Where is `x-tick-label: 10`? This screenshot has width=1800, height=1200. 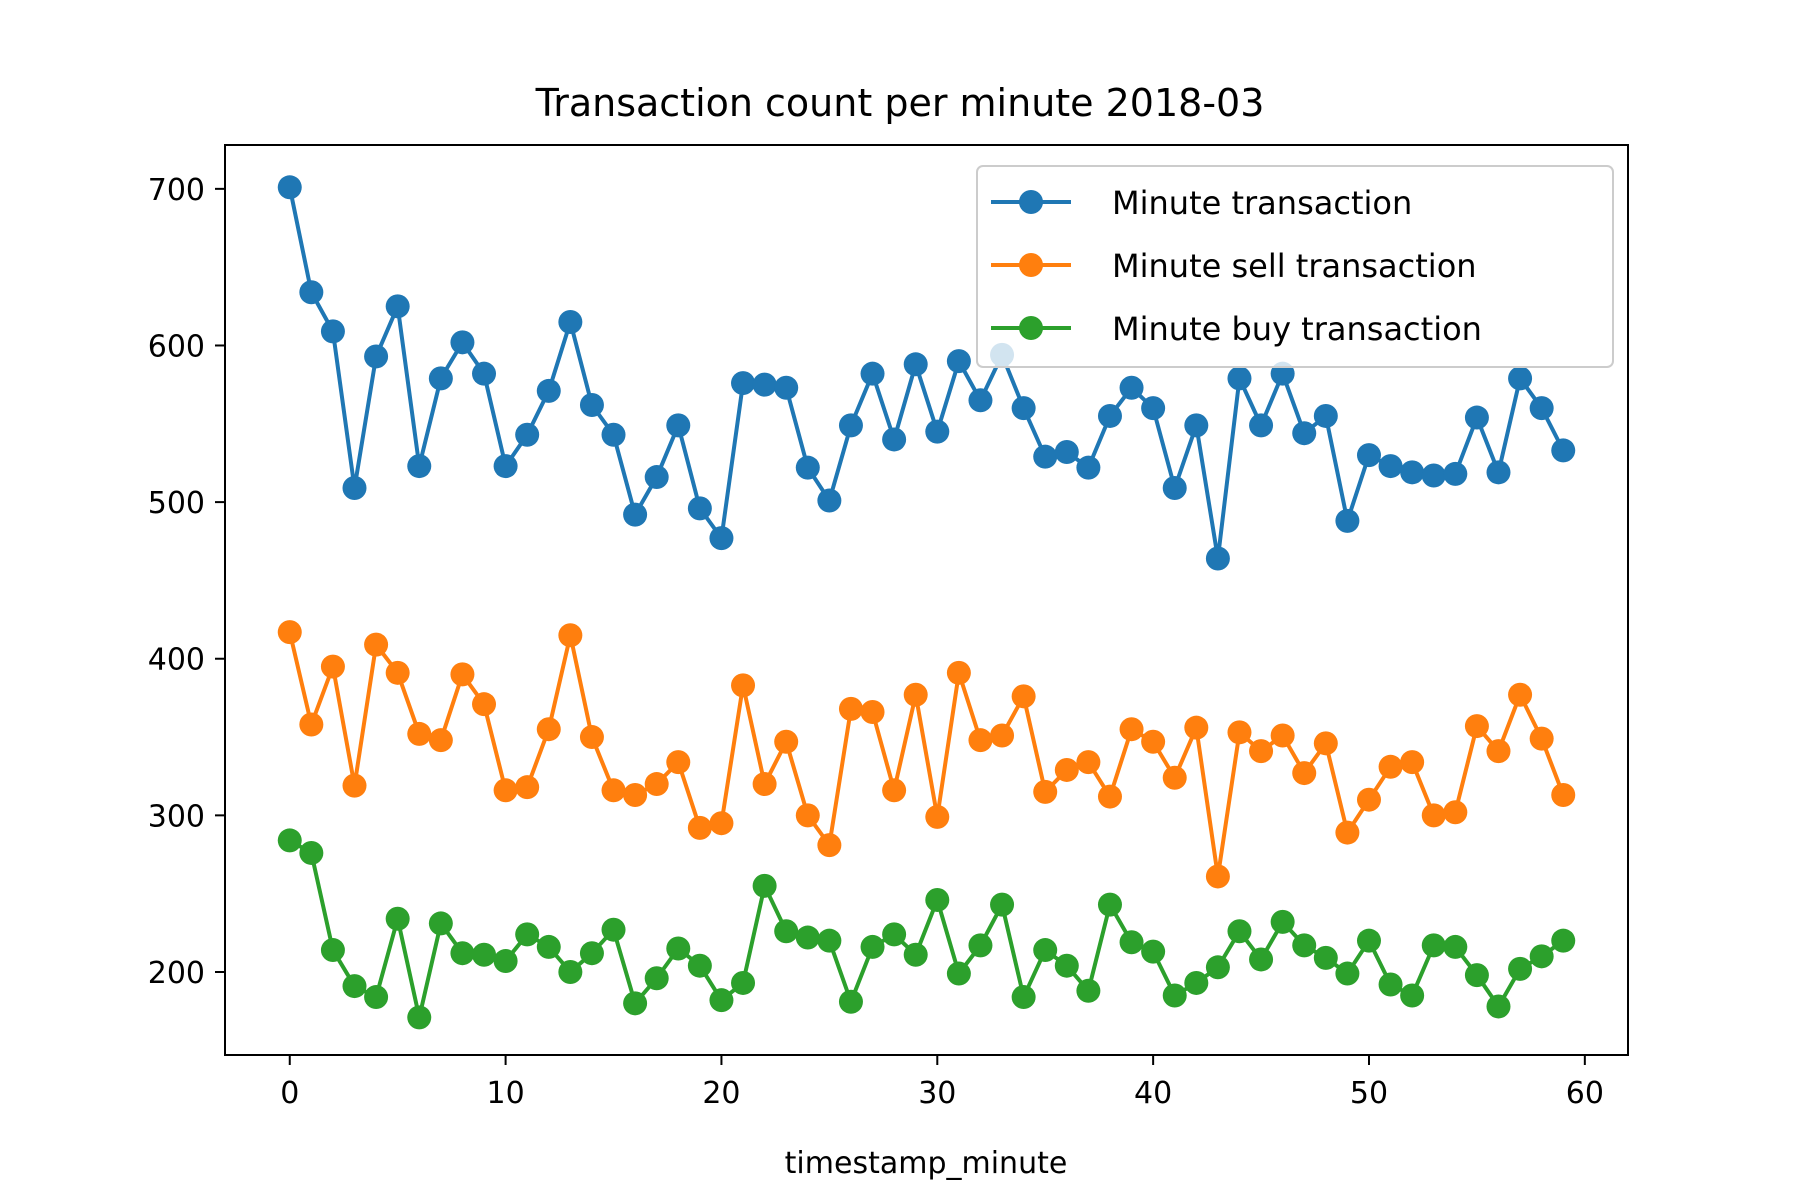
x-tick-label: 10 is located at coordinates (506, 1093).